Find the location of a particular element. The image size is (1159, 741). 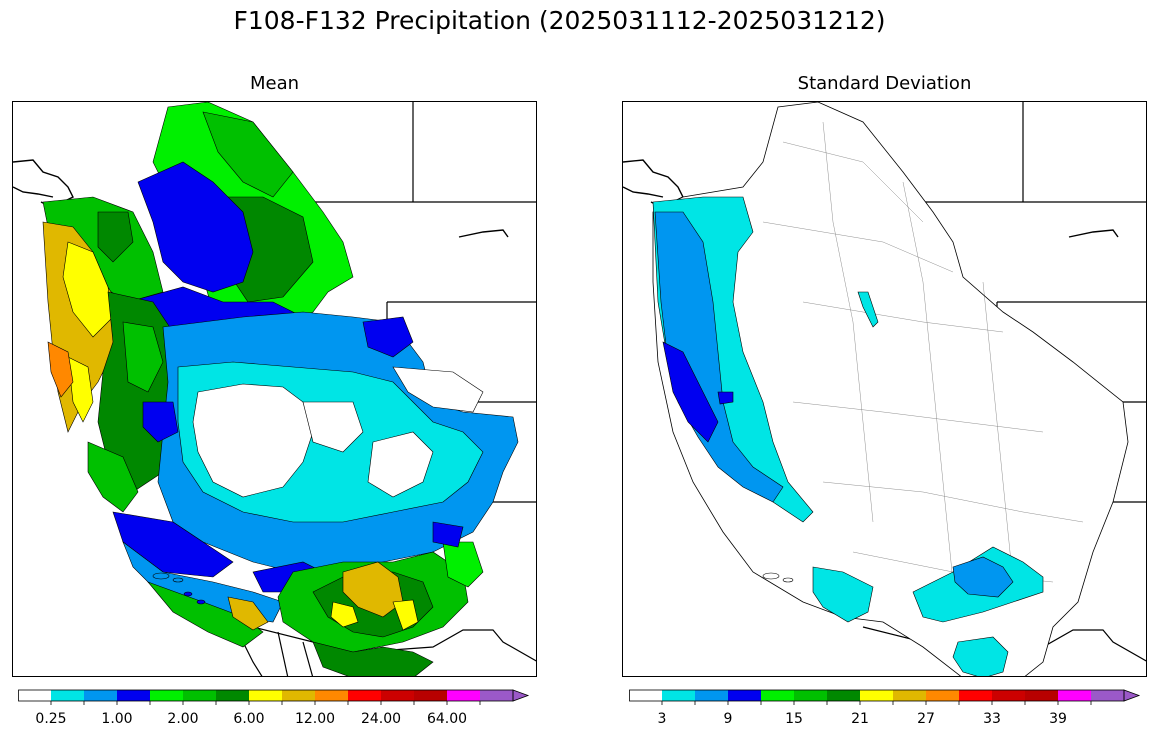

stddev-colorbar-extend-arrow is located at coordinates (1132, 695).